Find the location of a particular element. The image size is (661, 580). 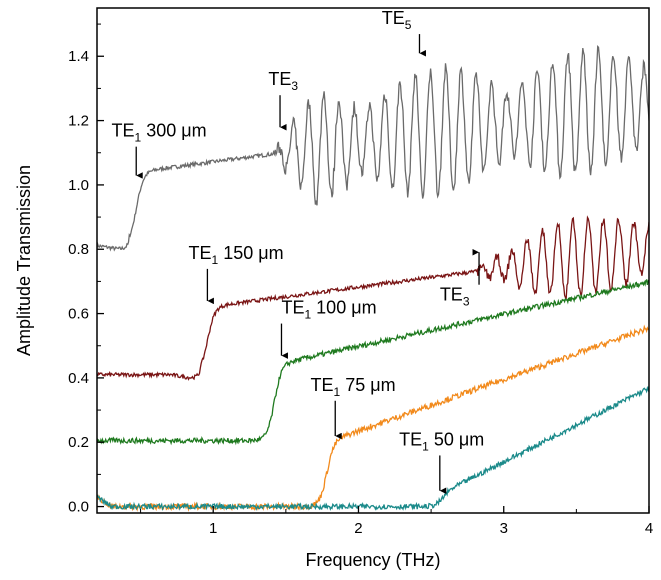

y-tick-label: 0.4 is located at coordinates (78, 378).